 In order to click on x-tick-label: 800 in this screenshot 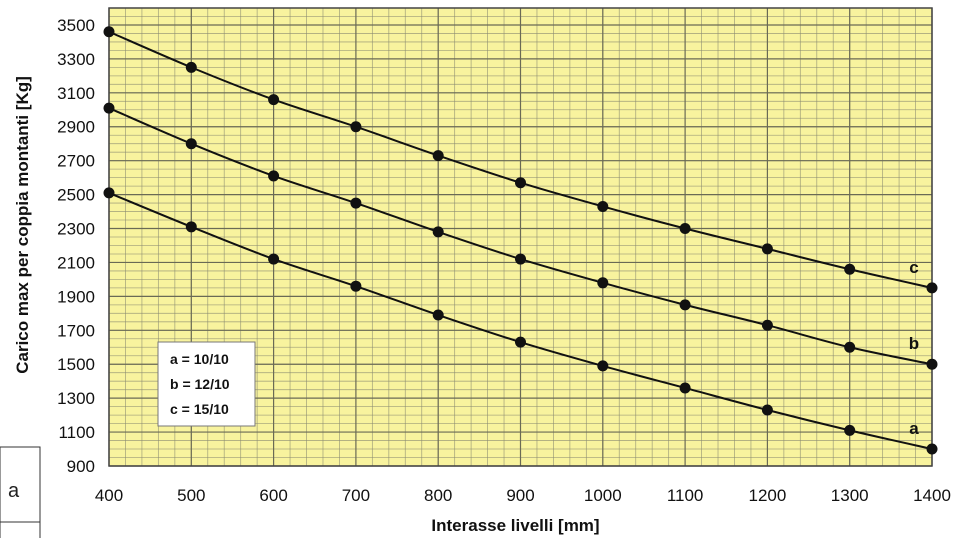, I will do `click(438, 495)`.